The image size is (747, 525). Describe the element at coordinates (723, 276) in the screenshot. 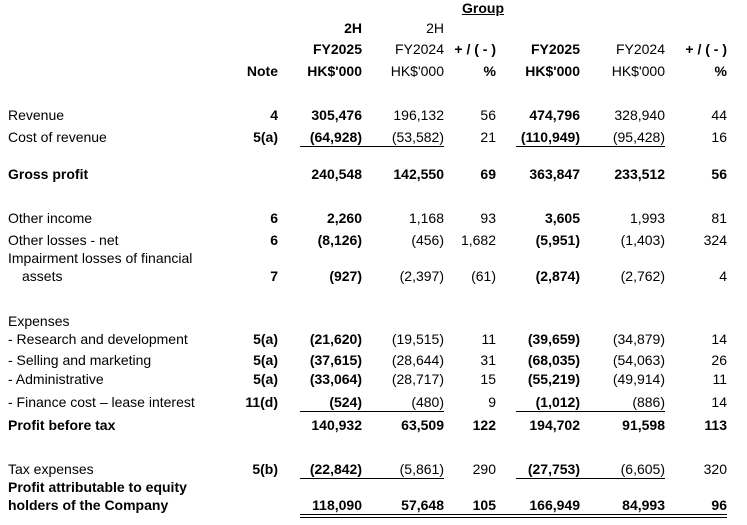

I see `row-value: 4` at that location.